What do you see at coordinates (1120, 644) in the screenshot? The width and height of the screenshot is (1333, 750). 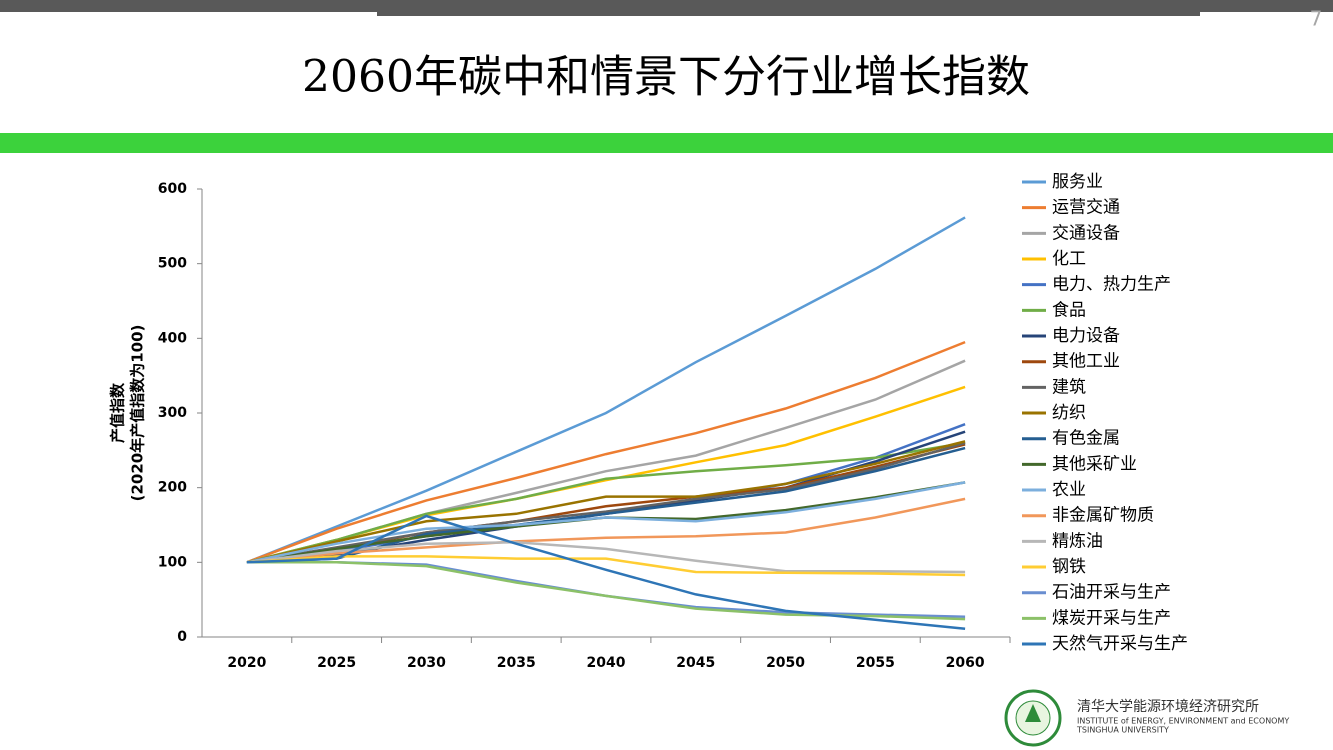 I see `legend-label: 天然气开采与生产` at bounding box center [1120, 644].